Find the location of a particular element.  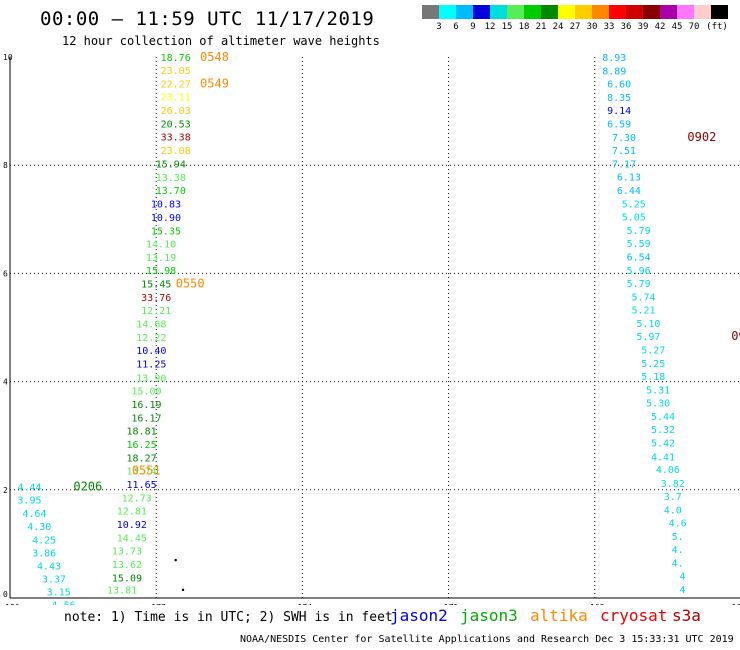

data-point-label: 11.25 is located at coordinates (151, 365).